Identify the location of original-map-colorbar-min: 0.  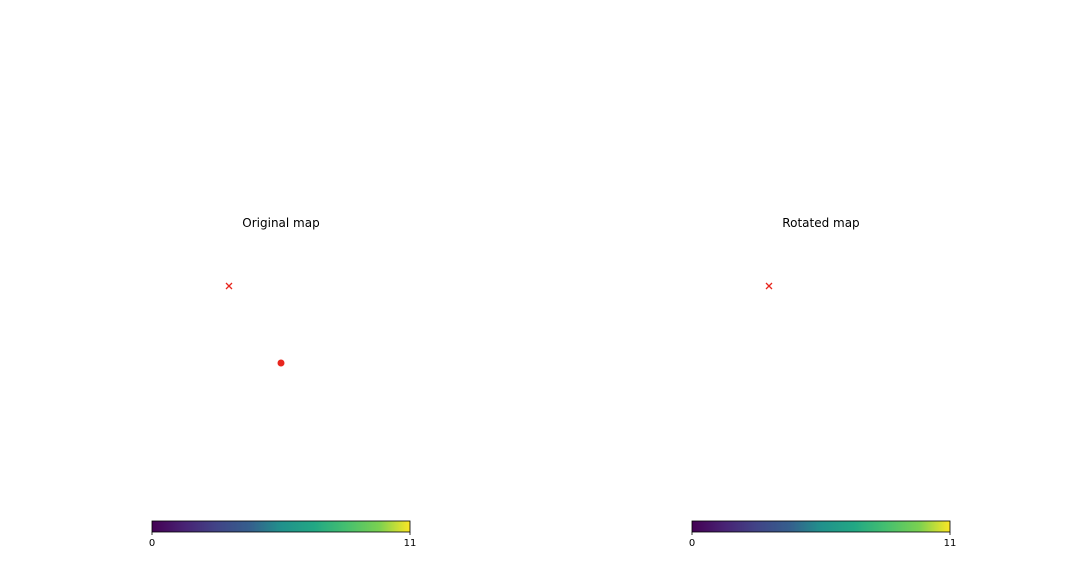
(152, 543).